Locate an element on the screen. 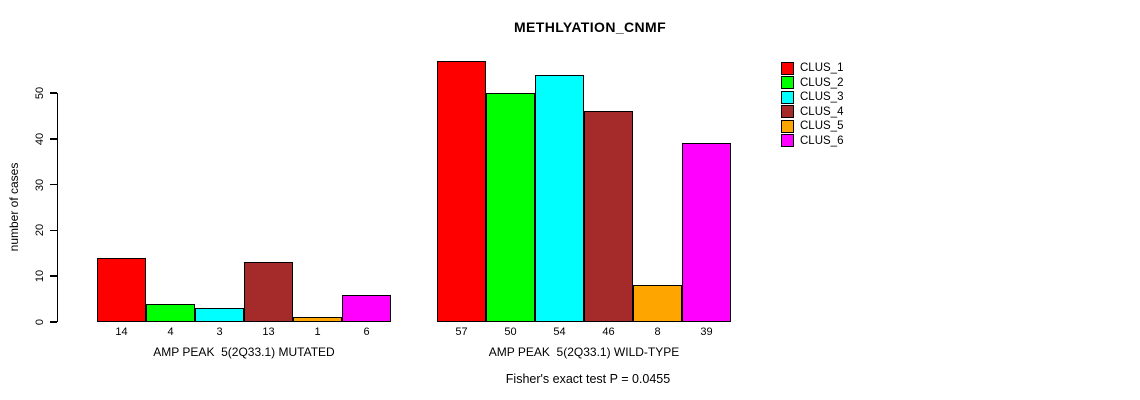  y-tick-label: 20 is located at coordinates (40, 230).